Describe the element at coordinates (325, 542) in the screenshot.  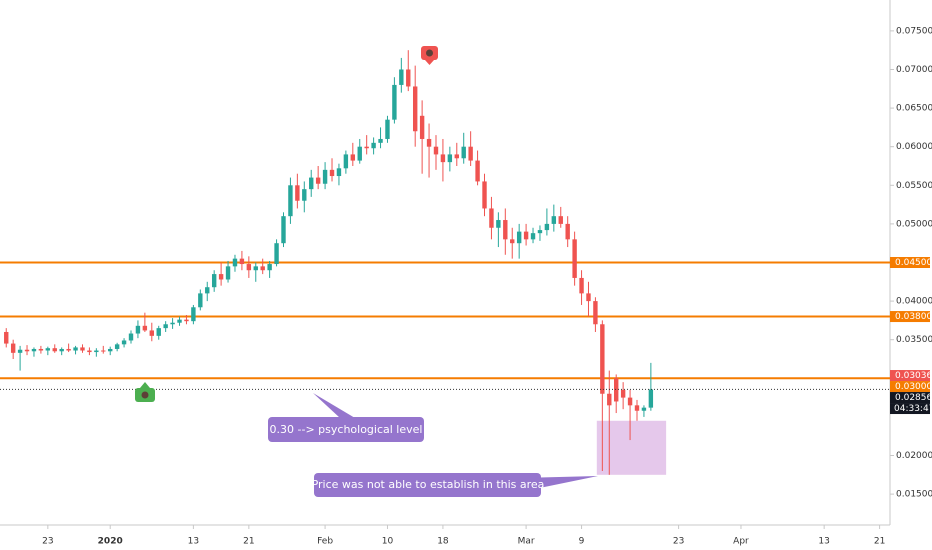
I see `x-tick-label: Feb` at that location.